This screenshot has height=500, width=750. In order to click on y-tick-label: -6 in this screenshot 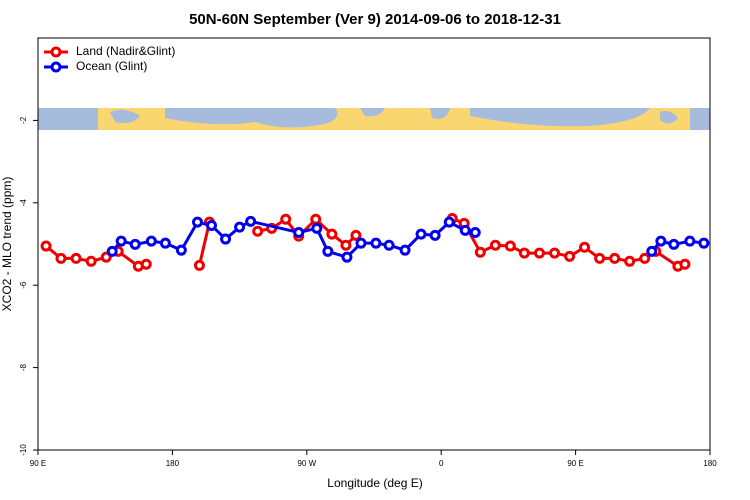, I will do `click(23, 285)`.